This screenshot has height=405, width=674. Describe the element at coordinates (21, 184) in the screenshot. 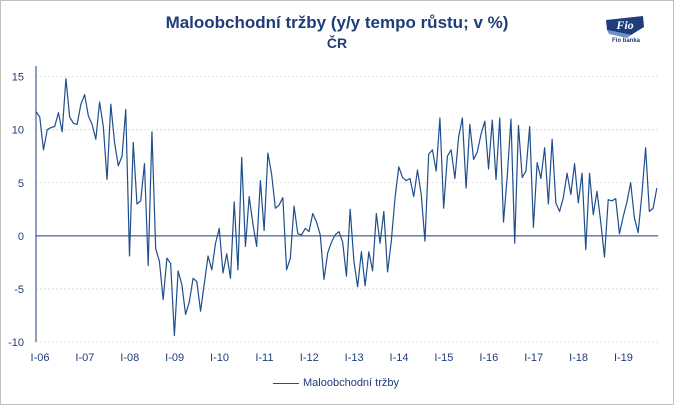

I see `y-tick-label: 5` at that location.